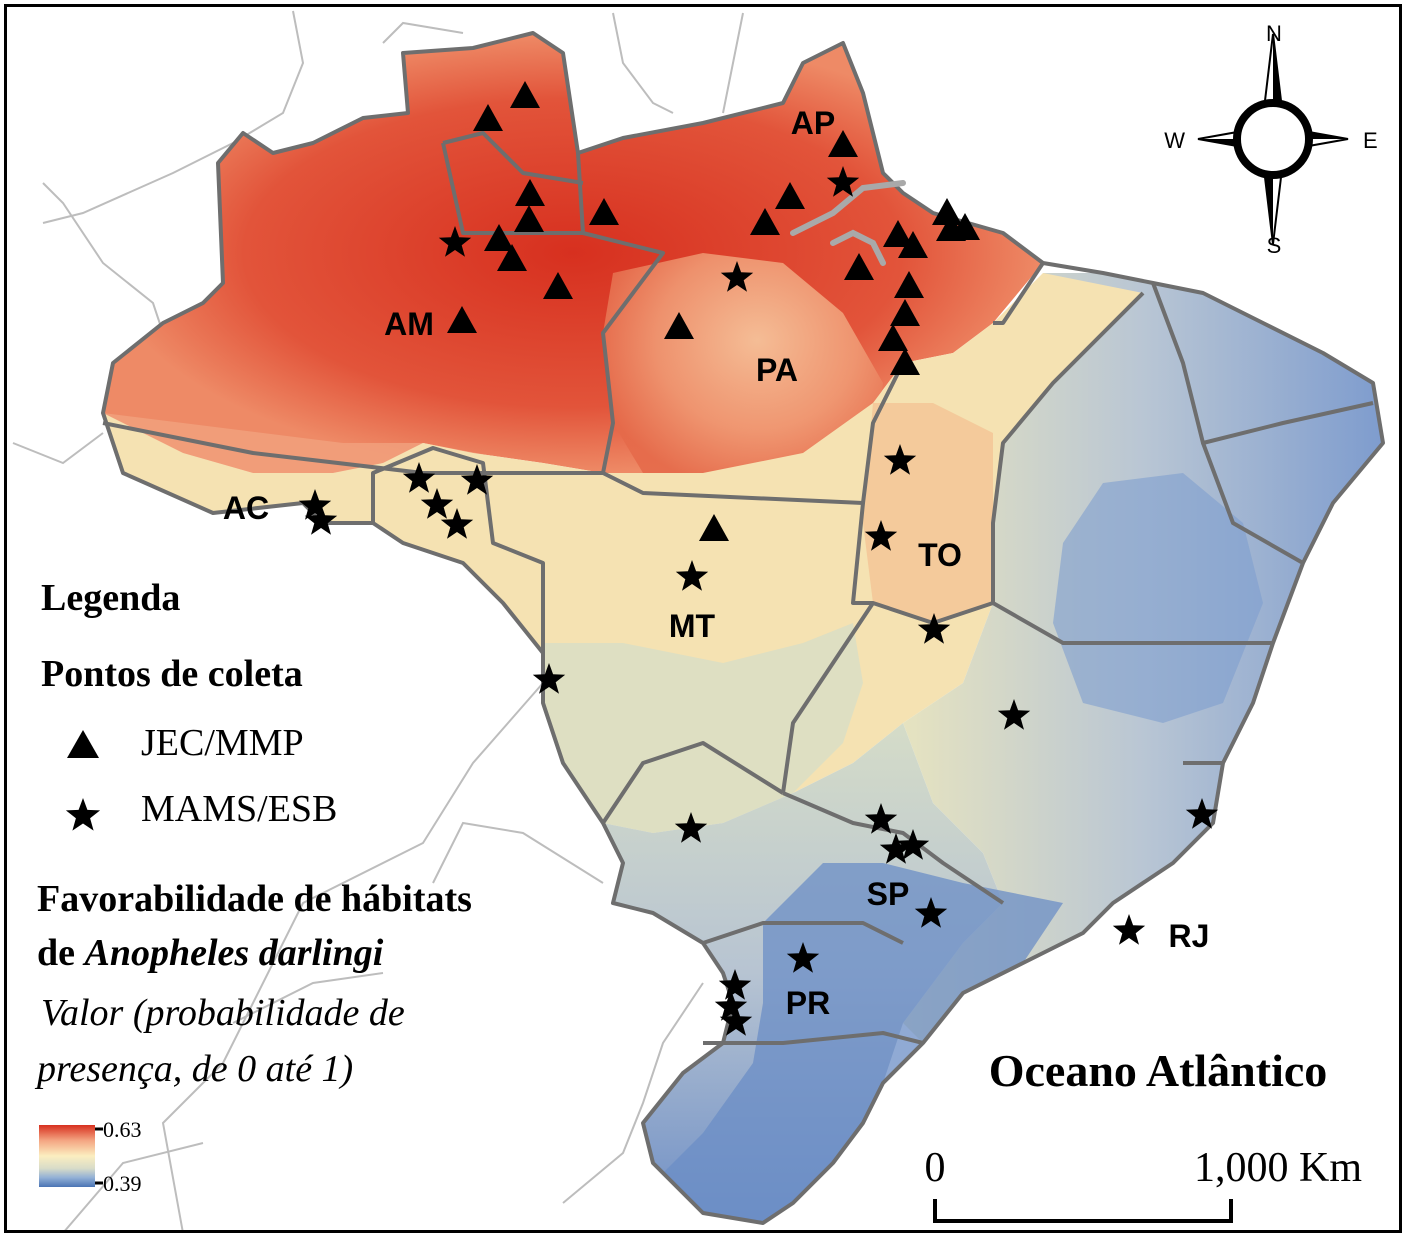 This screenshot has width=1410, height=1241. What do you see at coordinates (193, 1069) in the screenshot?
I see `legend-value-line2: presença, de 0 até 1)` at bounding box center [193, 1069].